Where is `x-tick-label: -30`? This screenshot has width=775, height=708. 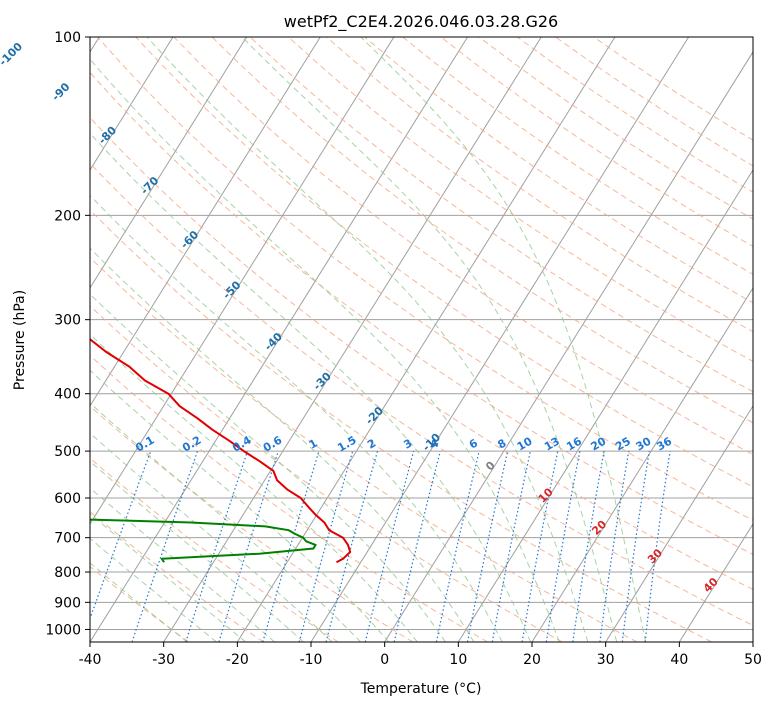
x-tick-label: -30 is located at coordinates (163, 660).